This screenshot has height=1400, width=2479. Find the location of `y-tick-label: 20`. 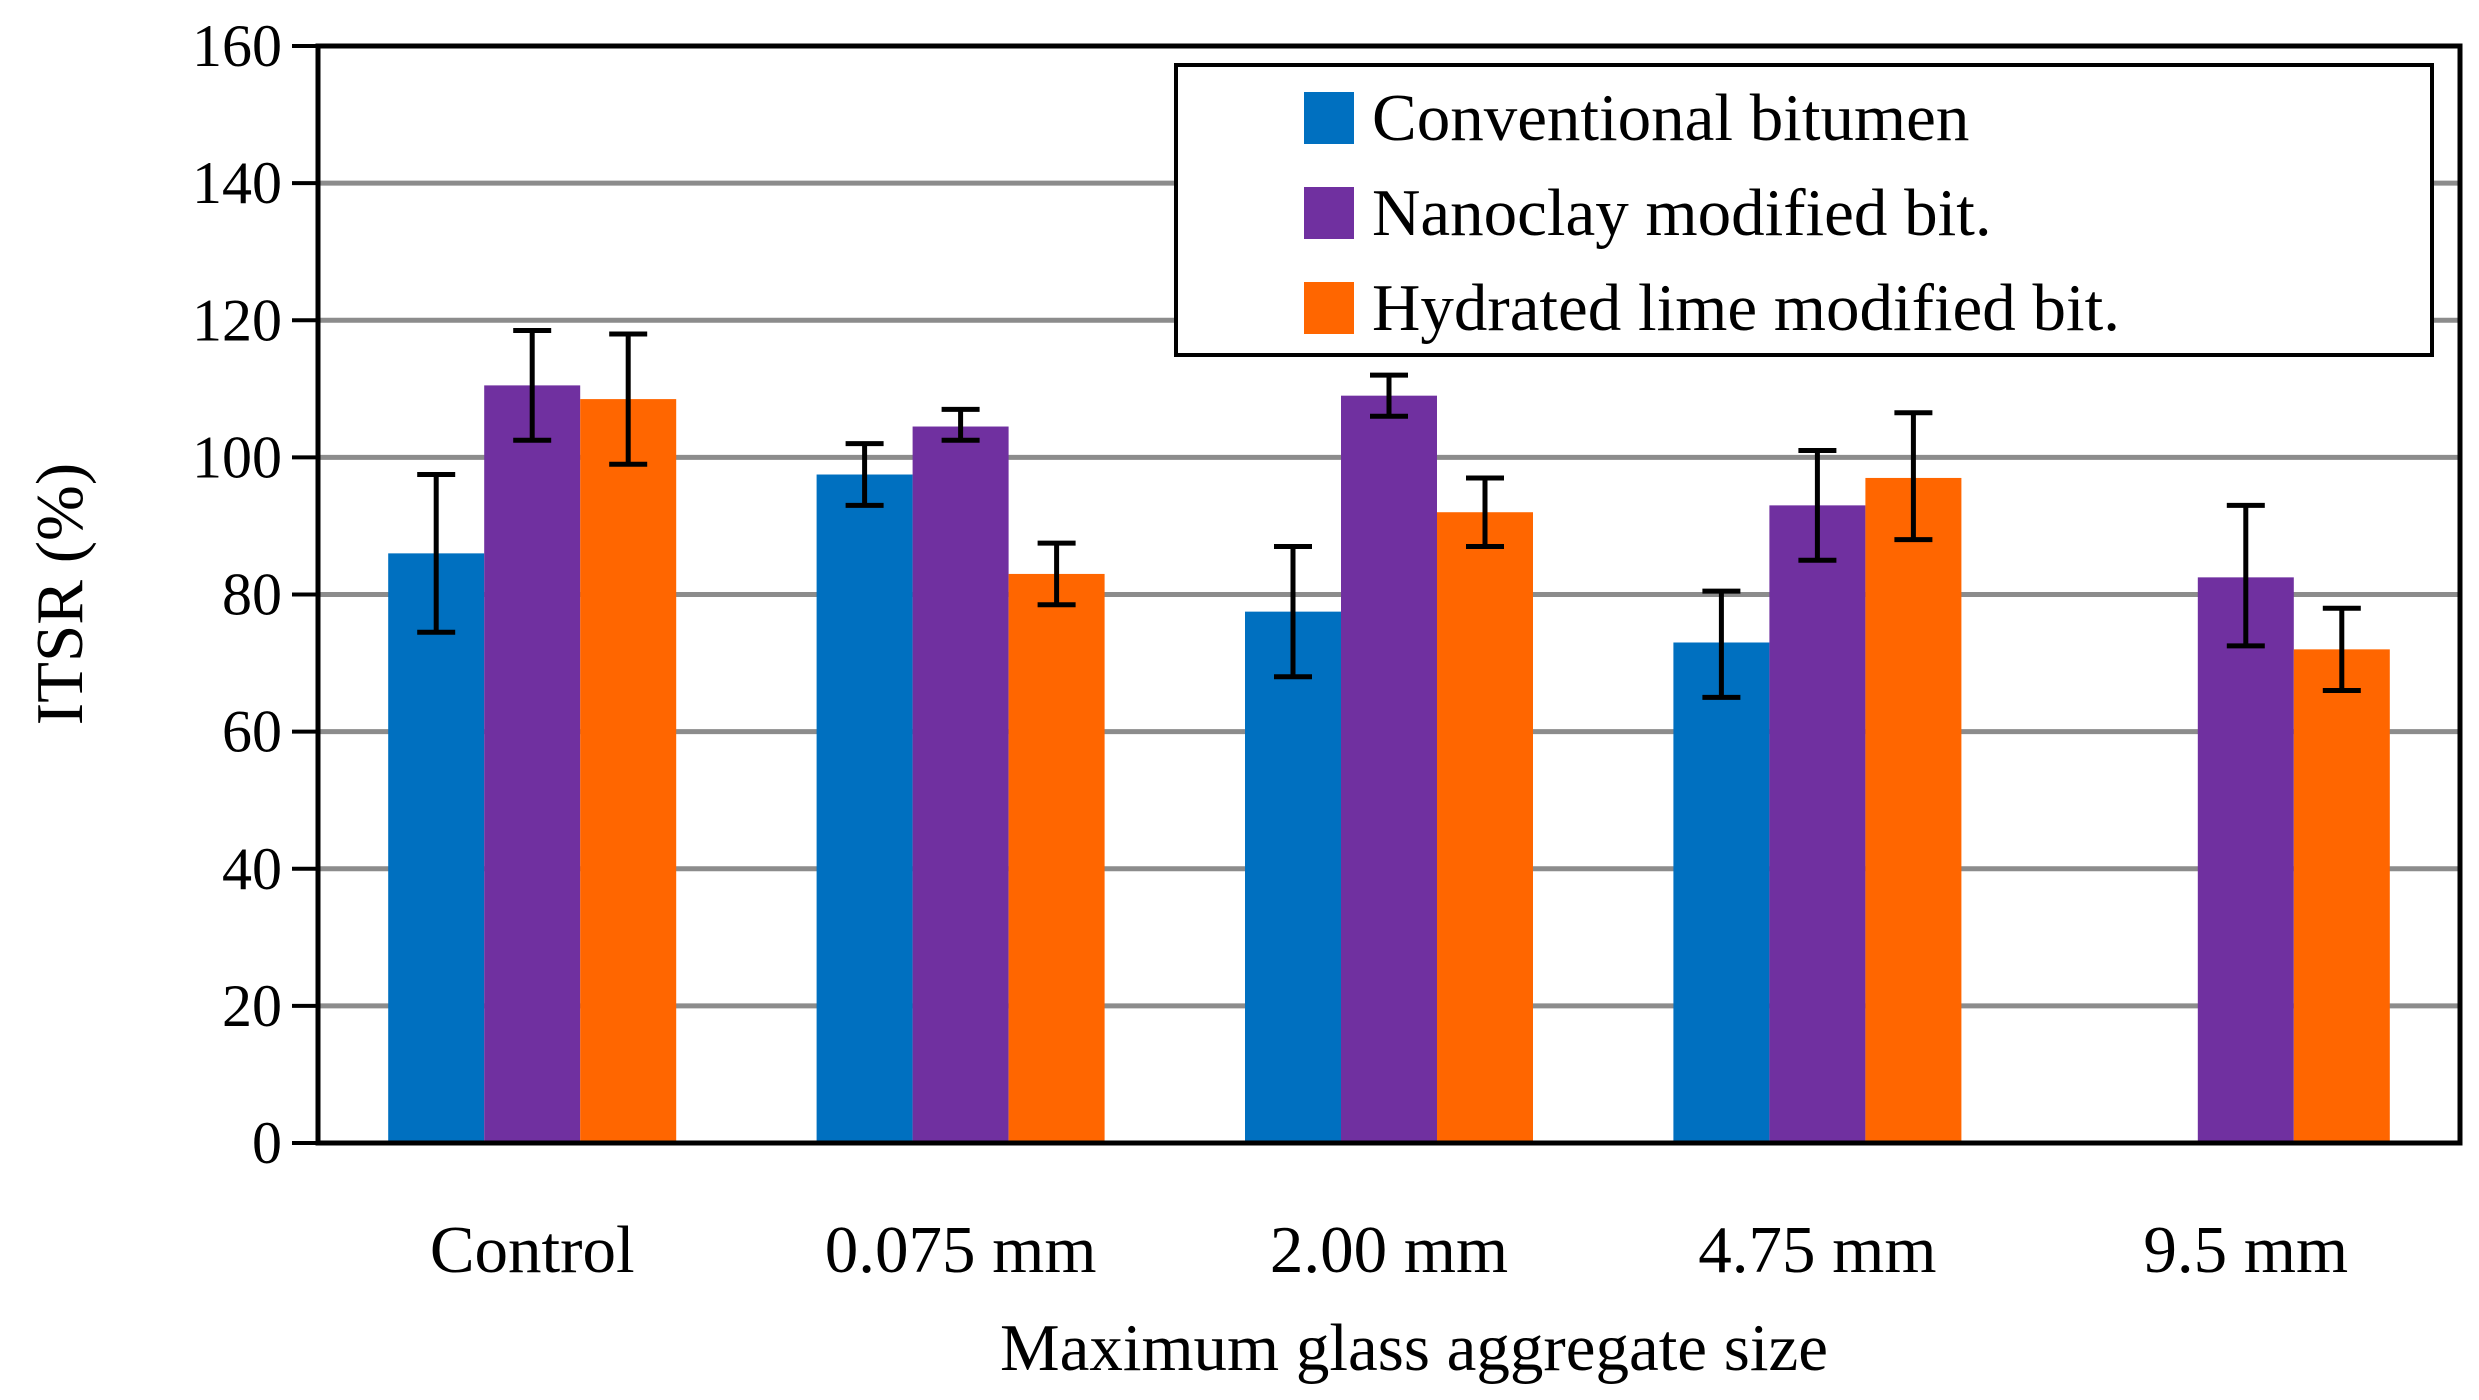

y-tick-label: 20 is located at coordinates (252, 1006).